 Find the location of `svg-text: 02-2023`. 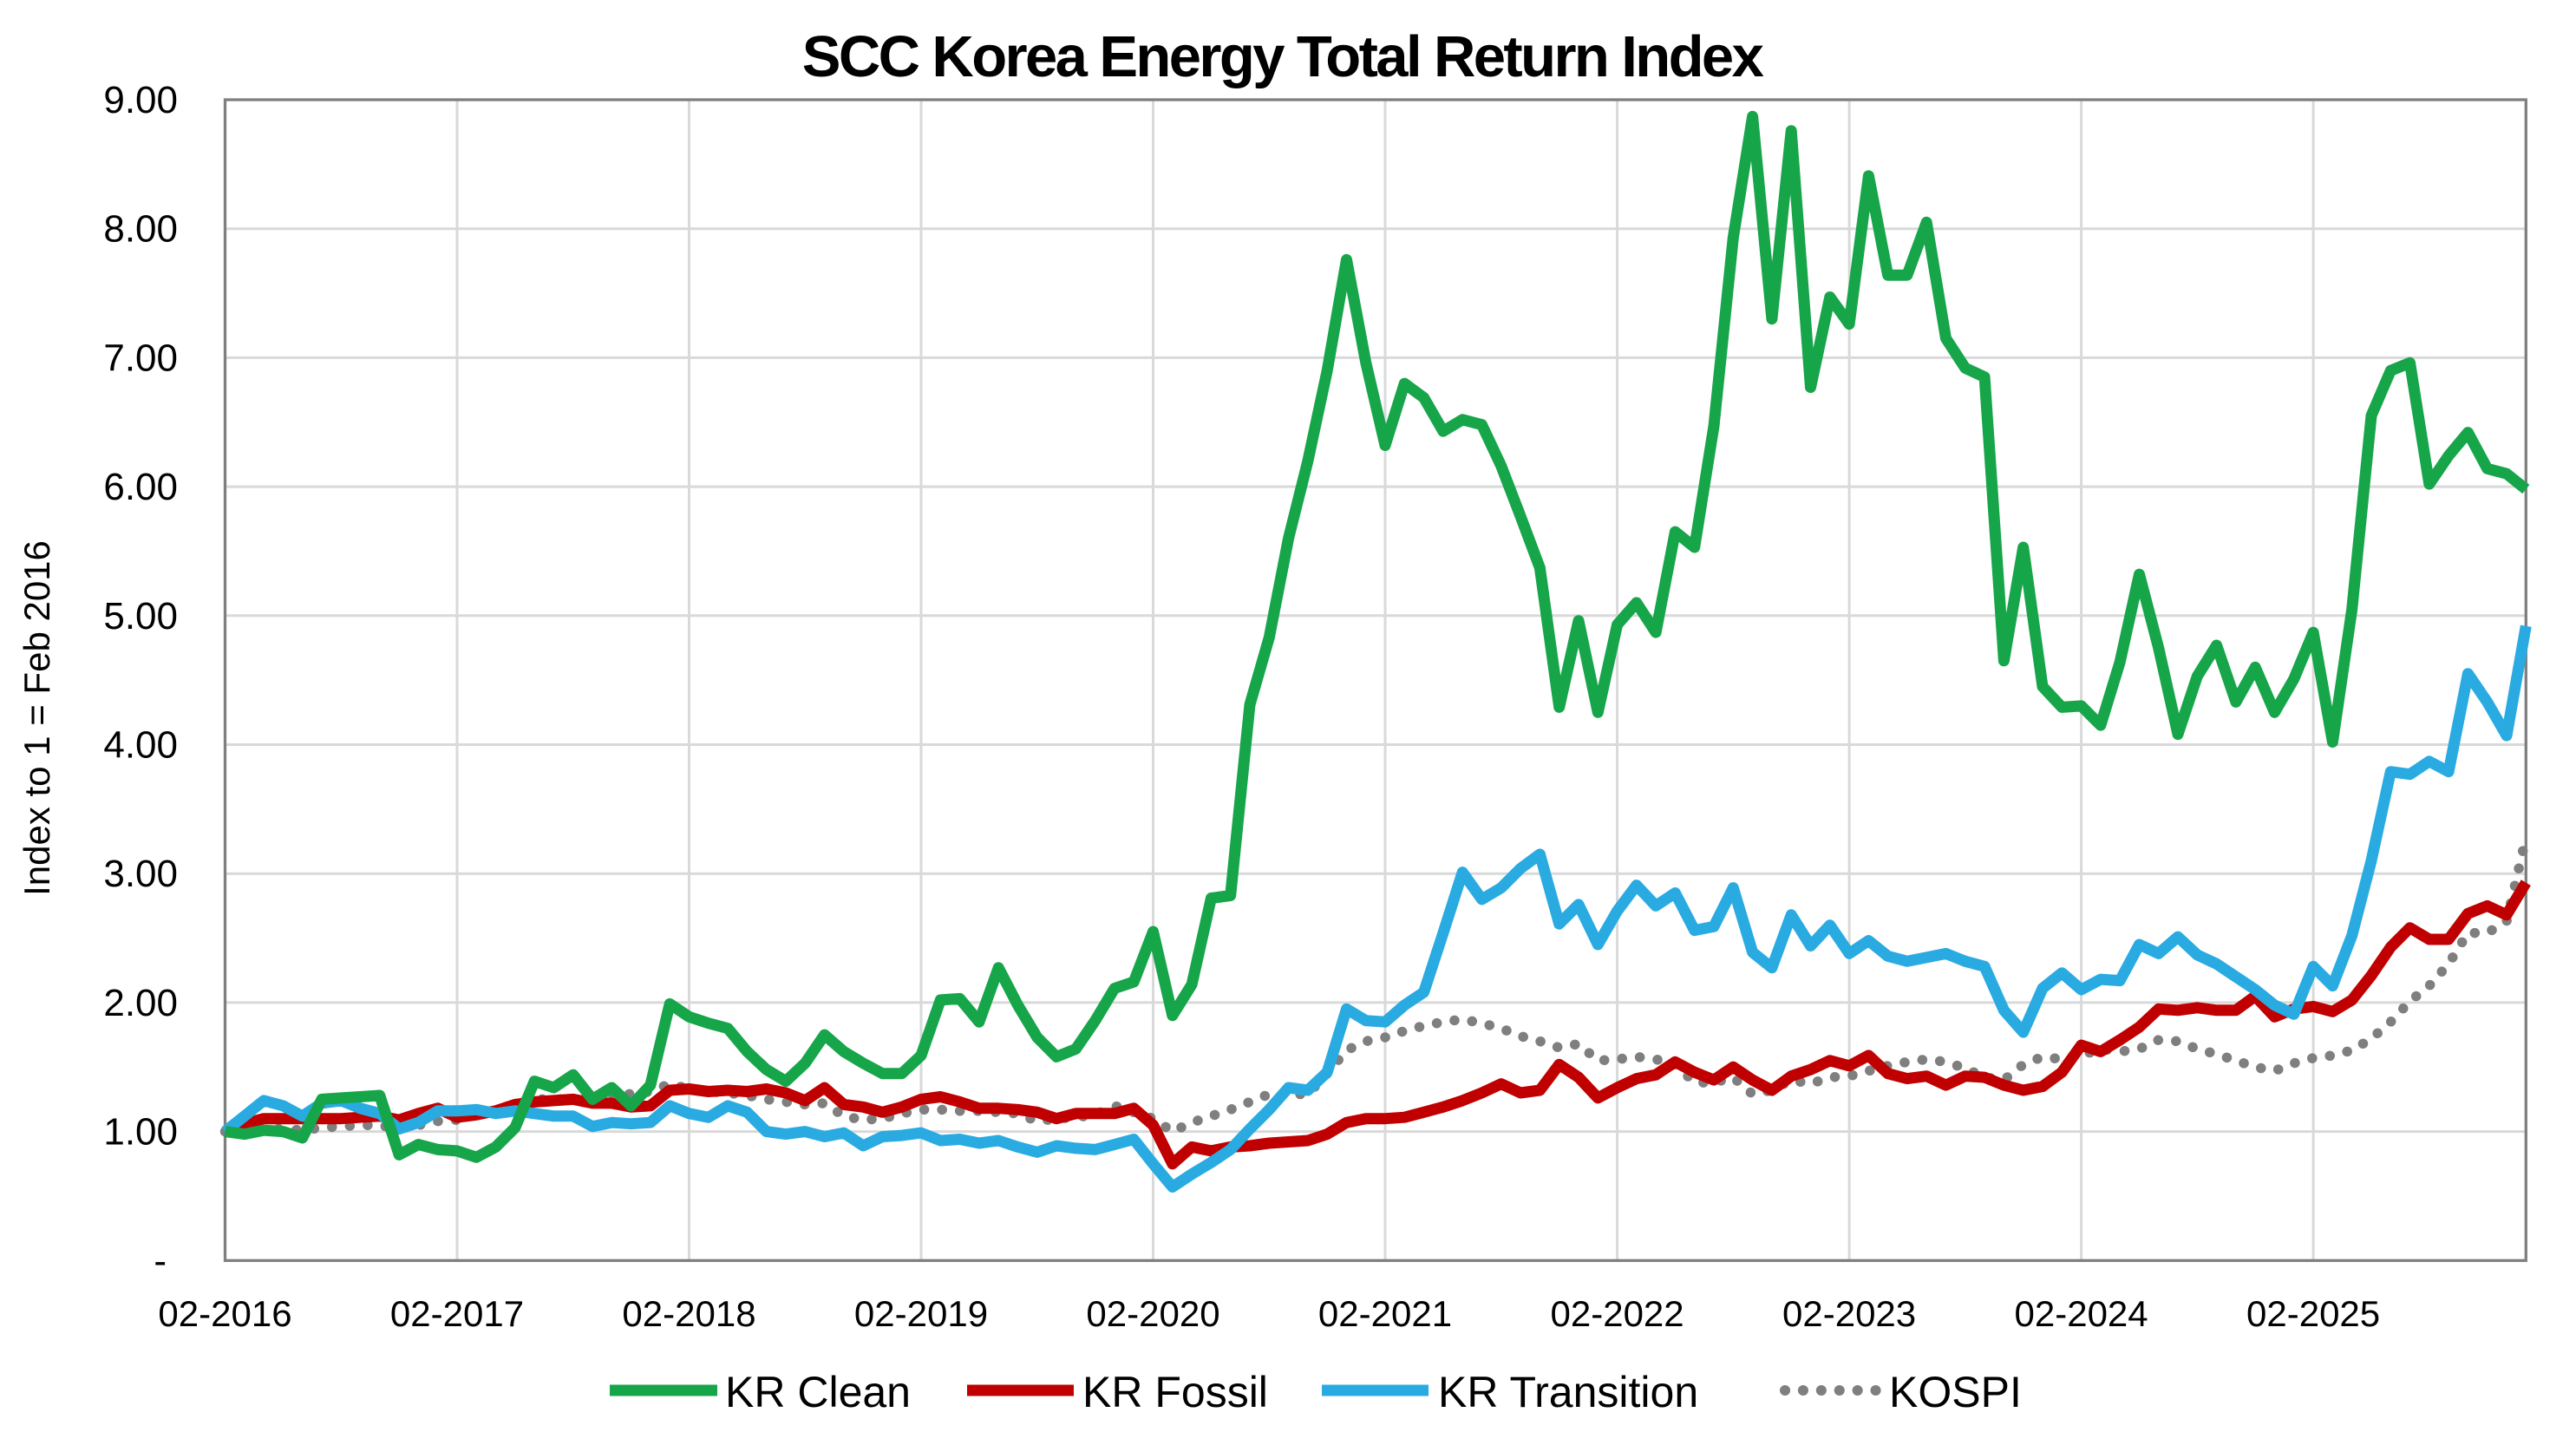

svg-text: 02-2023 is located at coordinates (1849, 1314).